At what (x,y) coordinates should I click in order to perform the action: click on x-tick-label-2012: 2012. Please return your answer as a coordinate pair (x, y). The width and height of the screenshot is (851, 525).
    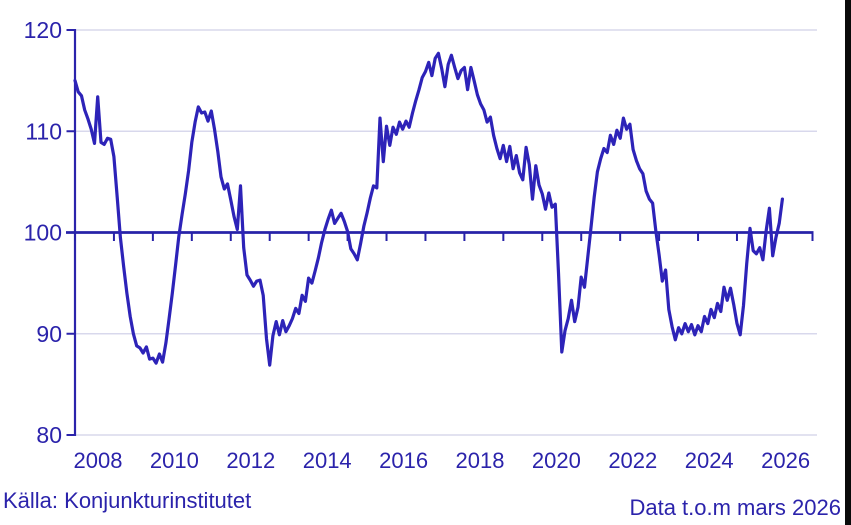
    Looking at the image, I should click on (250, 460).